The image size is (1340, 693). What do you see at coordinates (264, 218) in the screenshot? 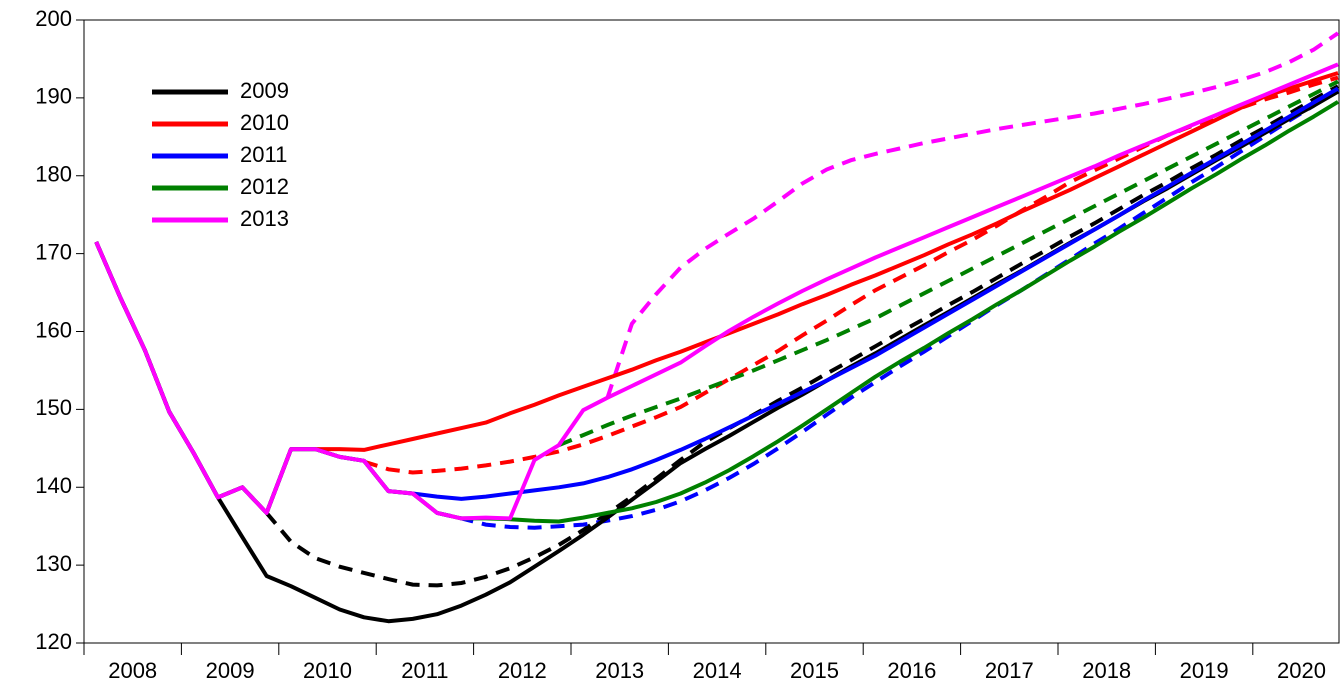
I see `legend-label: 2013` at bounding box center [264, 218].